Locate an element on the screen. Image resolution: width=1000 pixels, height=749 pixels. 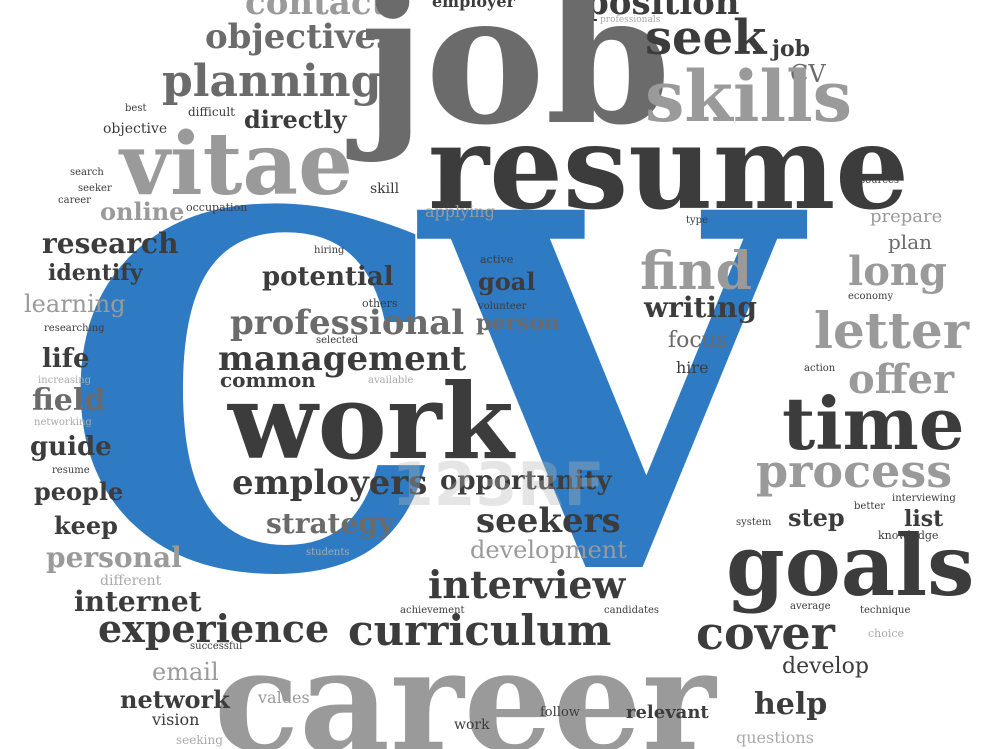
word-candidates: candidates is located at coordinates (632, 610).